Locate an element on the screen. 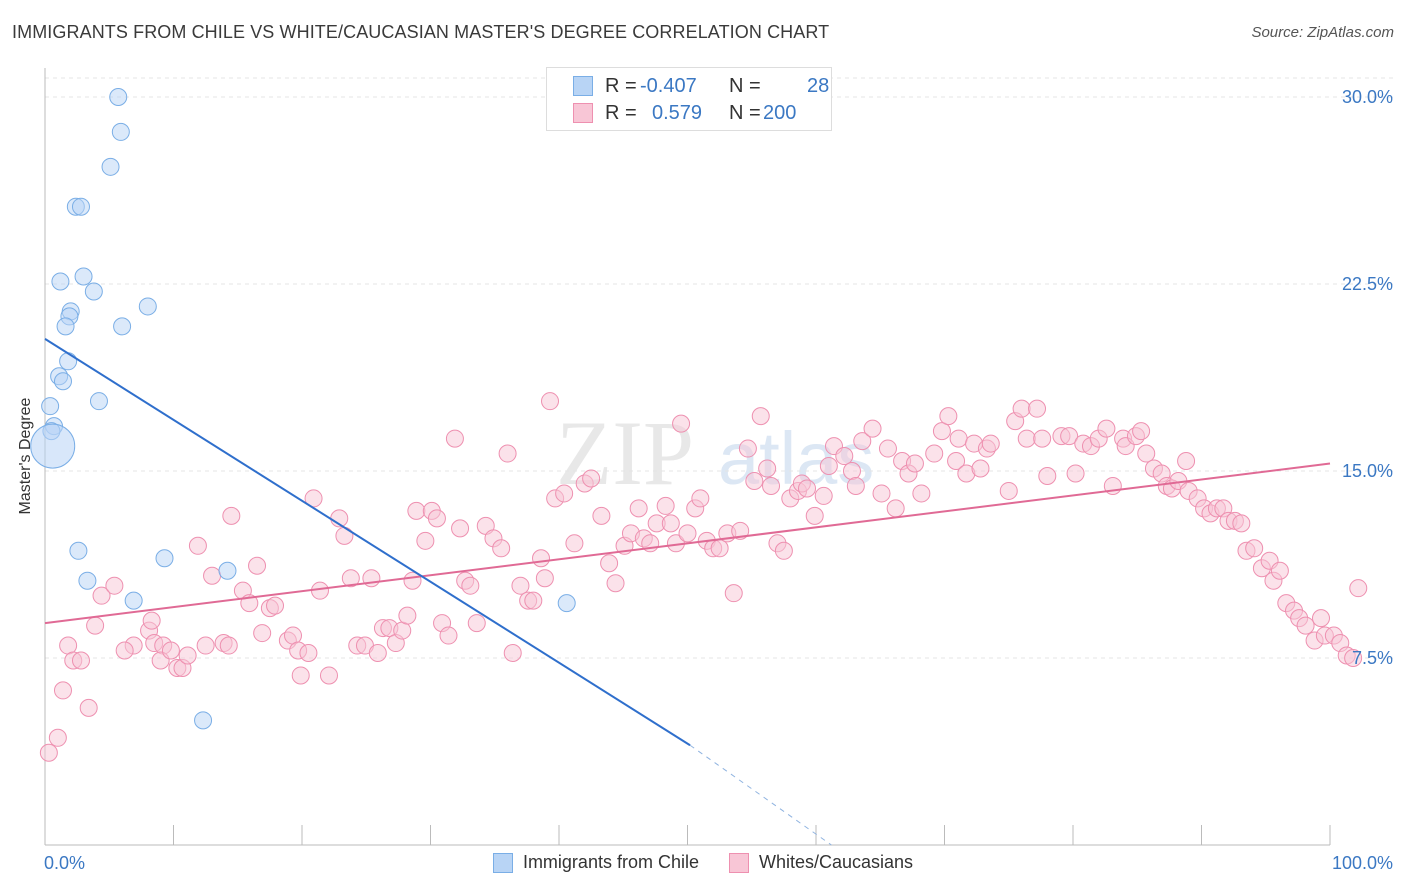 The width and height of the screenshot is (1406, 892). n-value: 28 is located at coordinates (818, 85).